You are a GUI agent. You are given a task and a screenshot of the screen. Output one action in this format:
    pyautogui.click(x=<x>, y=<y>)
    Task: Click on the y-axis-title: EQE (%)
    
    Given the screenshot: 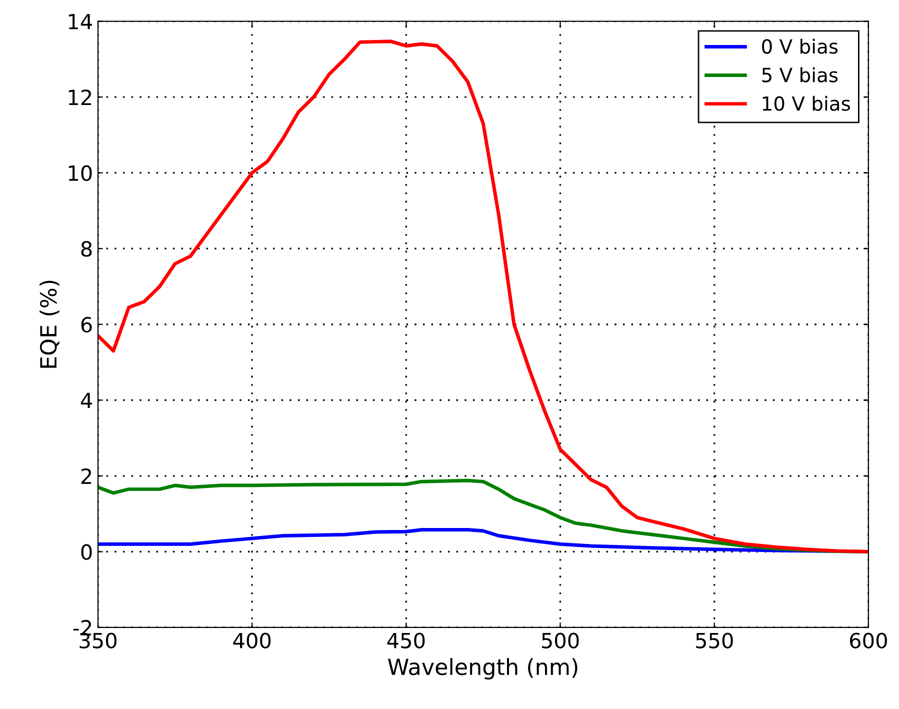 What is the action you would take?
    pyautogui.click(x=50, y=324)
    